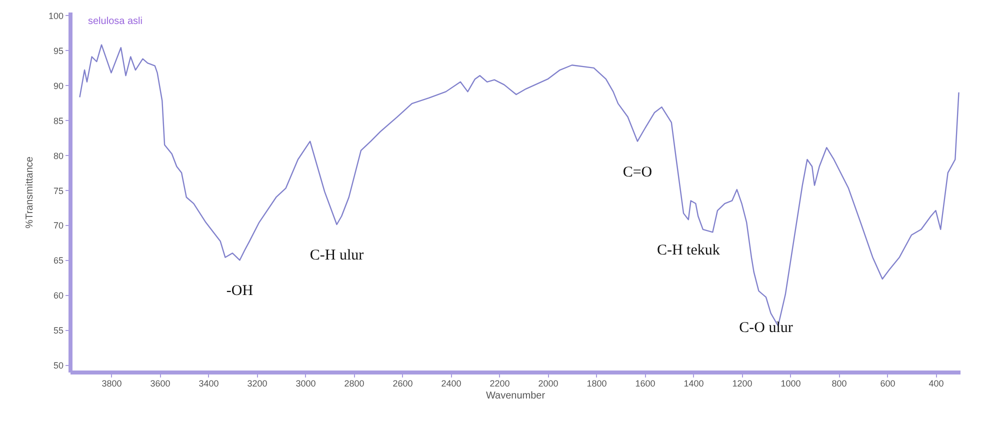 Image resolution: width=981 pixels, height=423 pixels. Describe the element at coordinates (58, 365) in the screenshot. I see `y-tick-label: 50` at that location.